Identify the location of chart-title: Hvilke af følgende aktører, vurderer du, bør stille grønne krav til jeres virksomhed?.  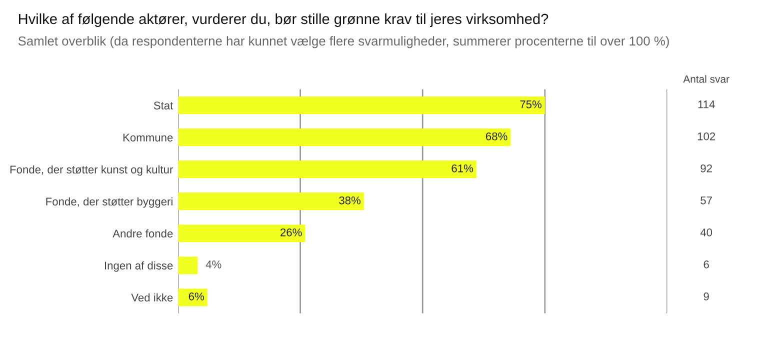
(283, 20).